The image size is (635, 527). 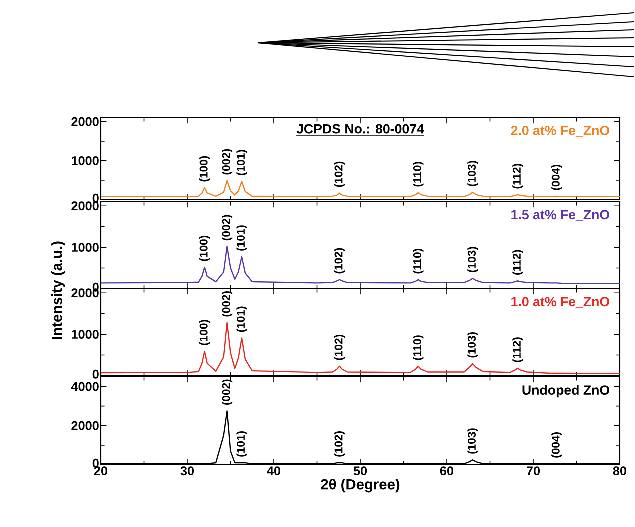 What do you see at coordinates (274, 471) in the screenshot?
I see `x-tick-label: 40` at bounding box center [274, 471].